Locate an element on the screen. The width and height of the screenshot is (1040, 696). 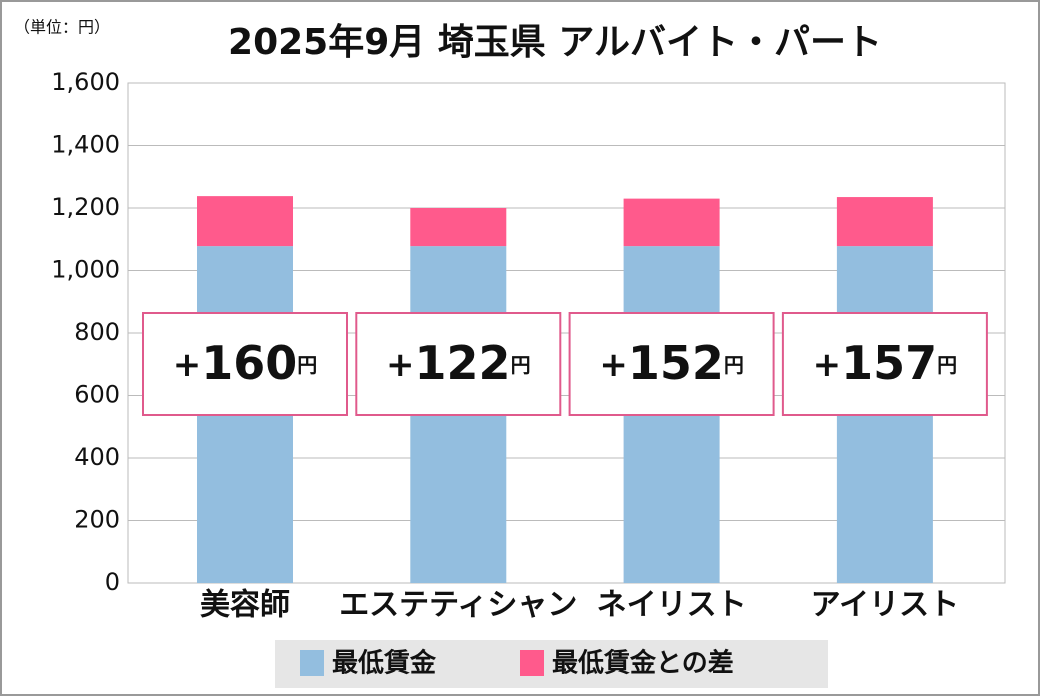
y-tick-label: 1,000 is located at coordinates (85, 270).